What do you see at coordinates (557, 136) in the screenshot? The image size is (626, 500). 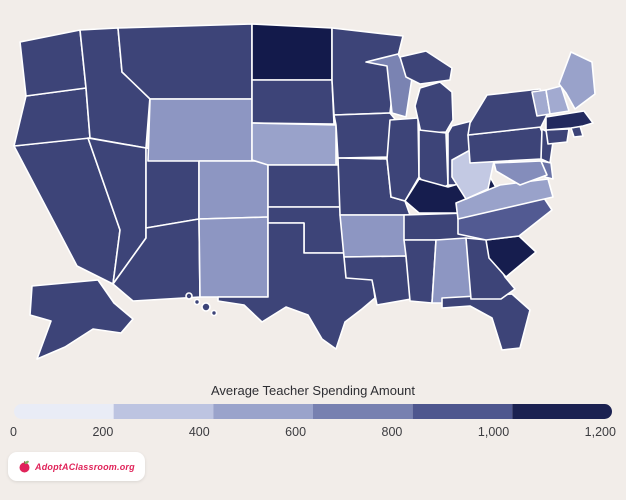 I see `state-ct` at bounding box center [557, 136].